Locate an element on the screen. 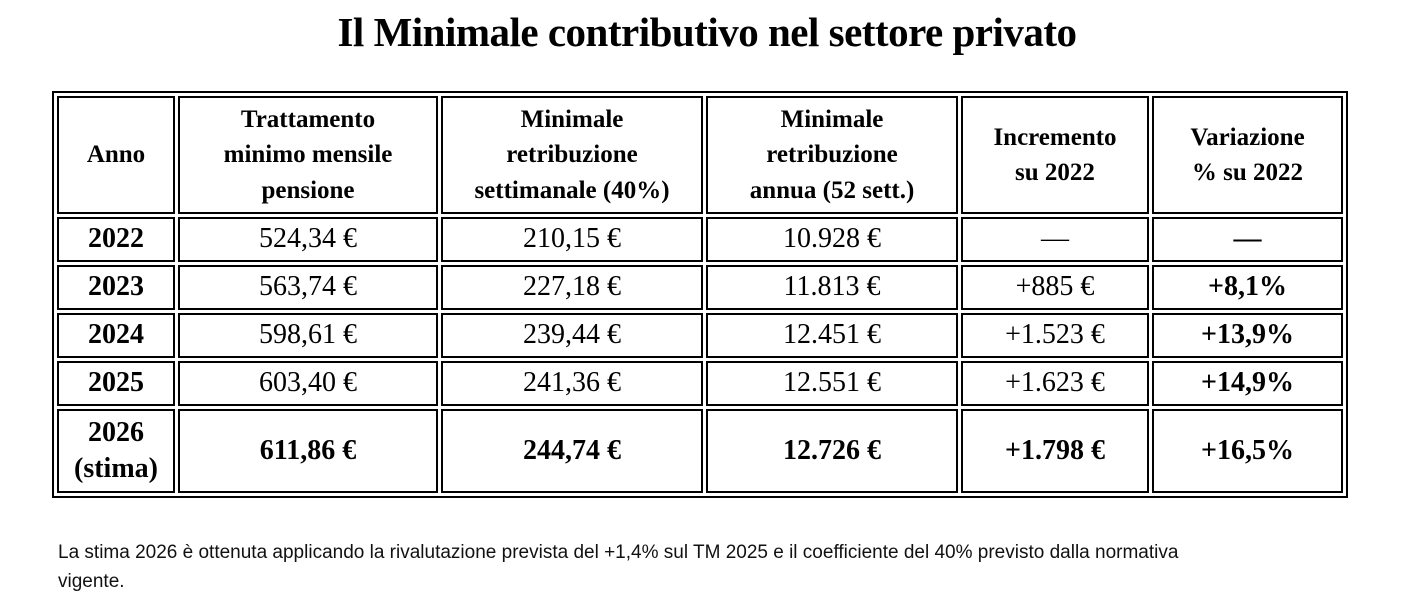 This screenshot has width=1414, height=614. cell-anno: 2023 is located at coordinates (116, 287).